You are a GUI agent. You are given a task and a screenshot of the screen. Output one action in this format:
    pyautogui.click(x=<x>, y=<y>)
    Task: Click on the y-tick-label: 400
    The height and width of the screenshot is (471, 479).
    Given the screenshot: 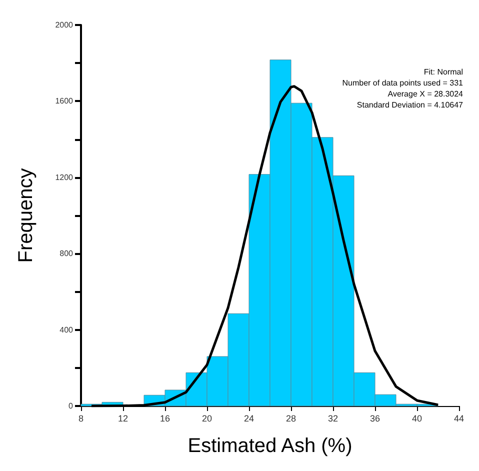 What is the action you would take?
    pyautogui.click(x=67, y=329)
    